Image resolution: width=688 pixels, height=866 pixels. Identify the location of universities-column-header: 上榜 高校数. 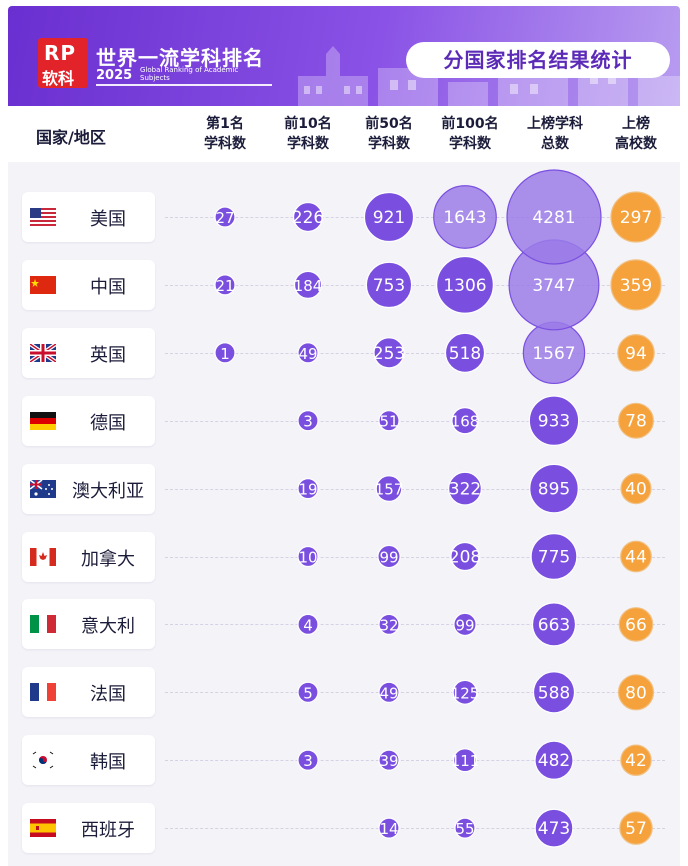
(636, 134).